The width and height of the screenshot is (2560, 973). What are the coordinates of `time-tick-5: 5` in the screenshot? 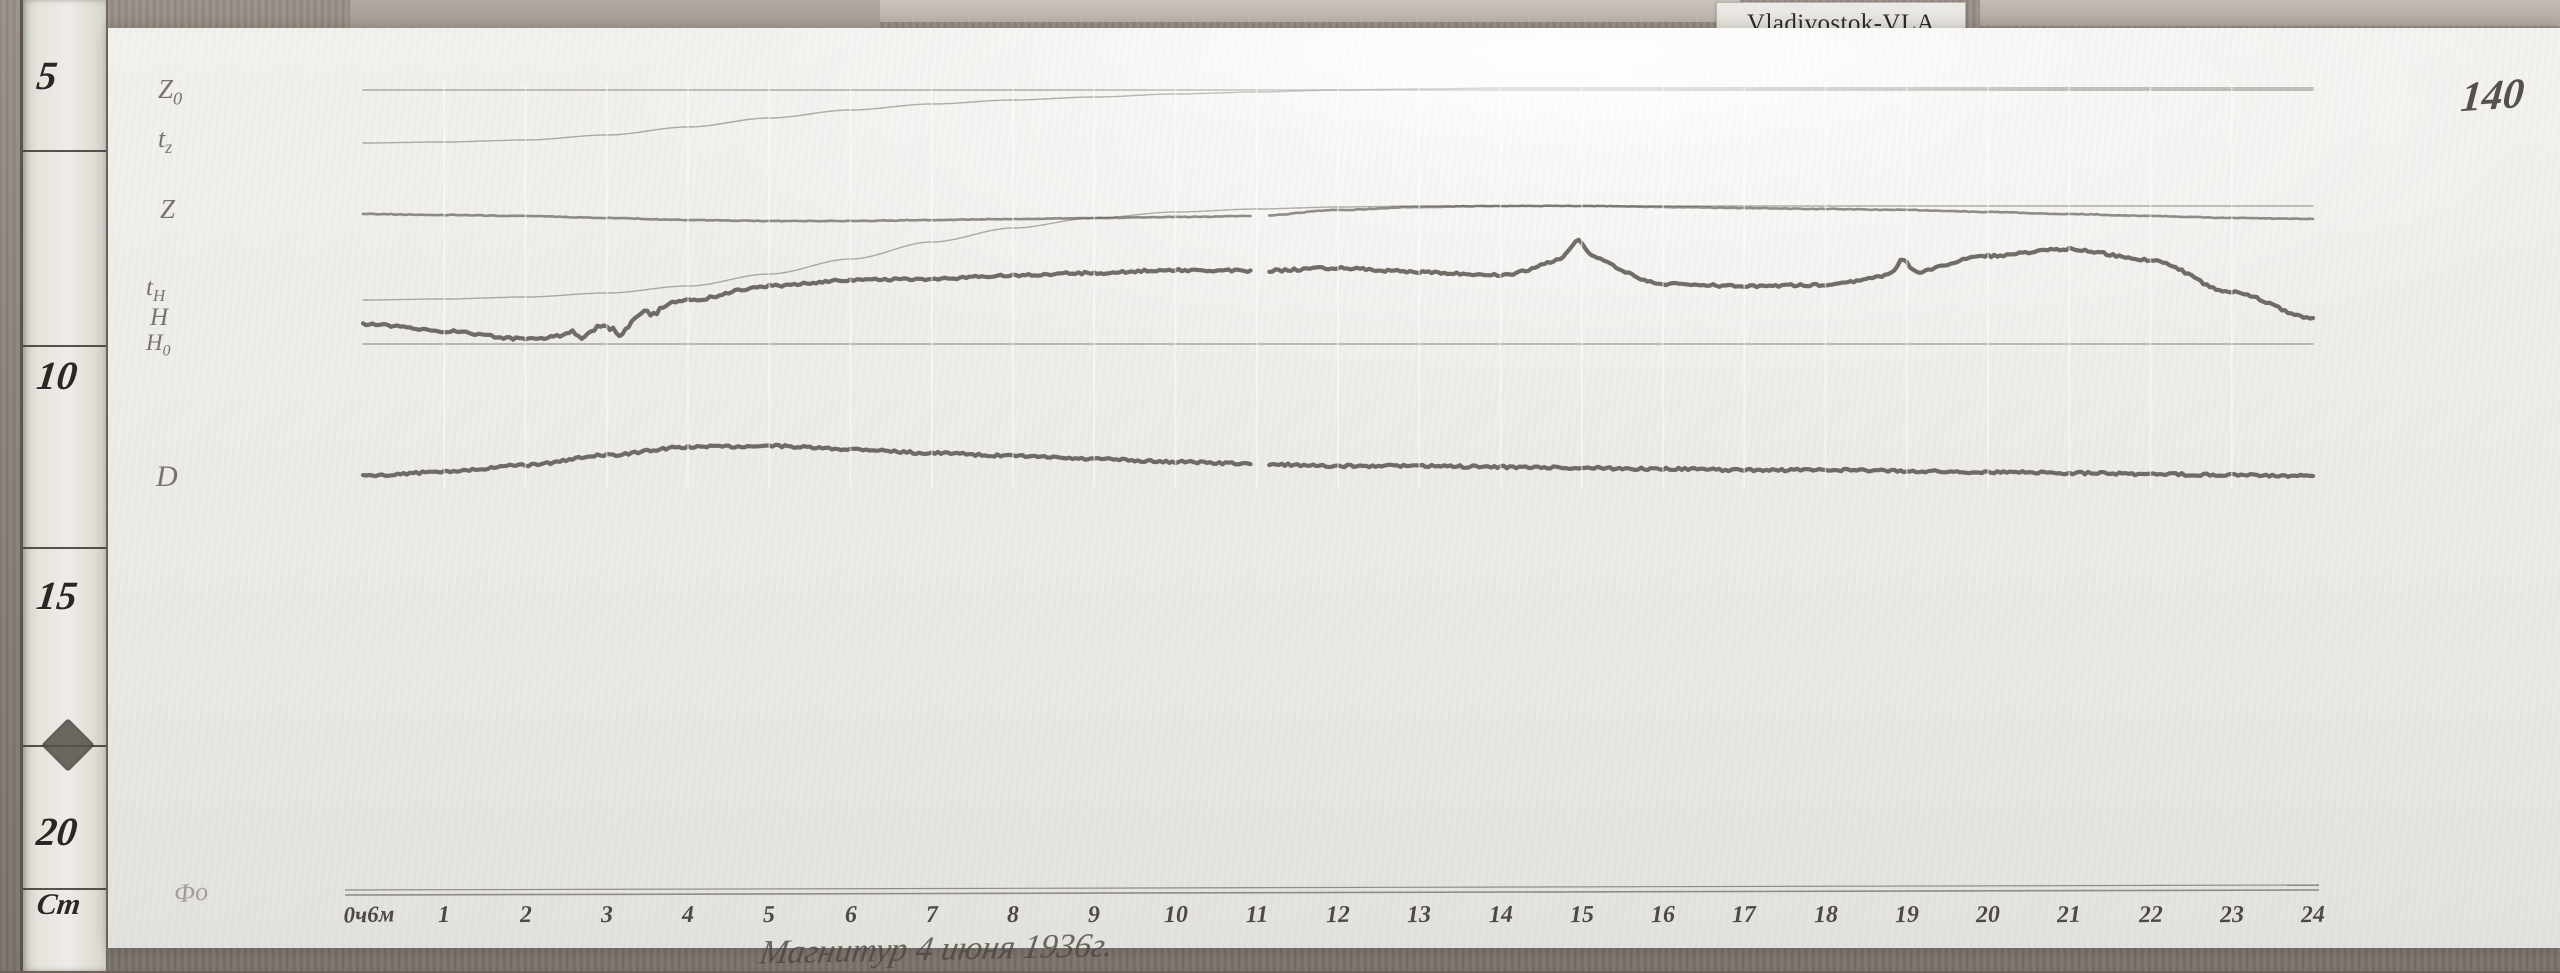 It's located at (769, 915).